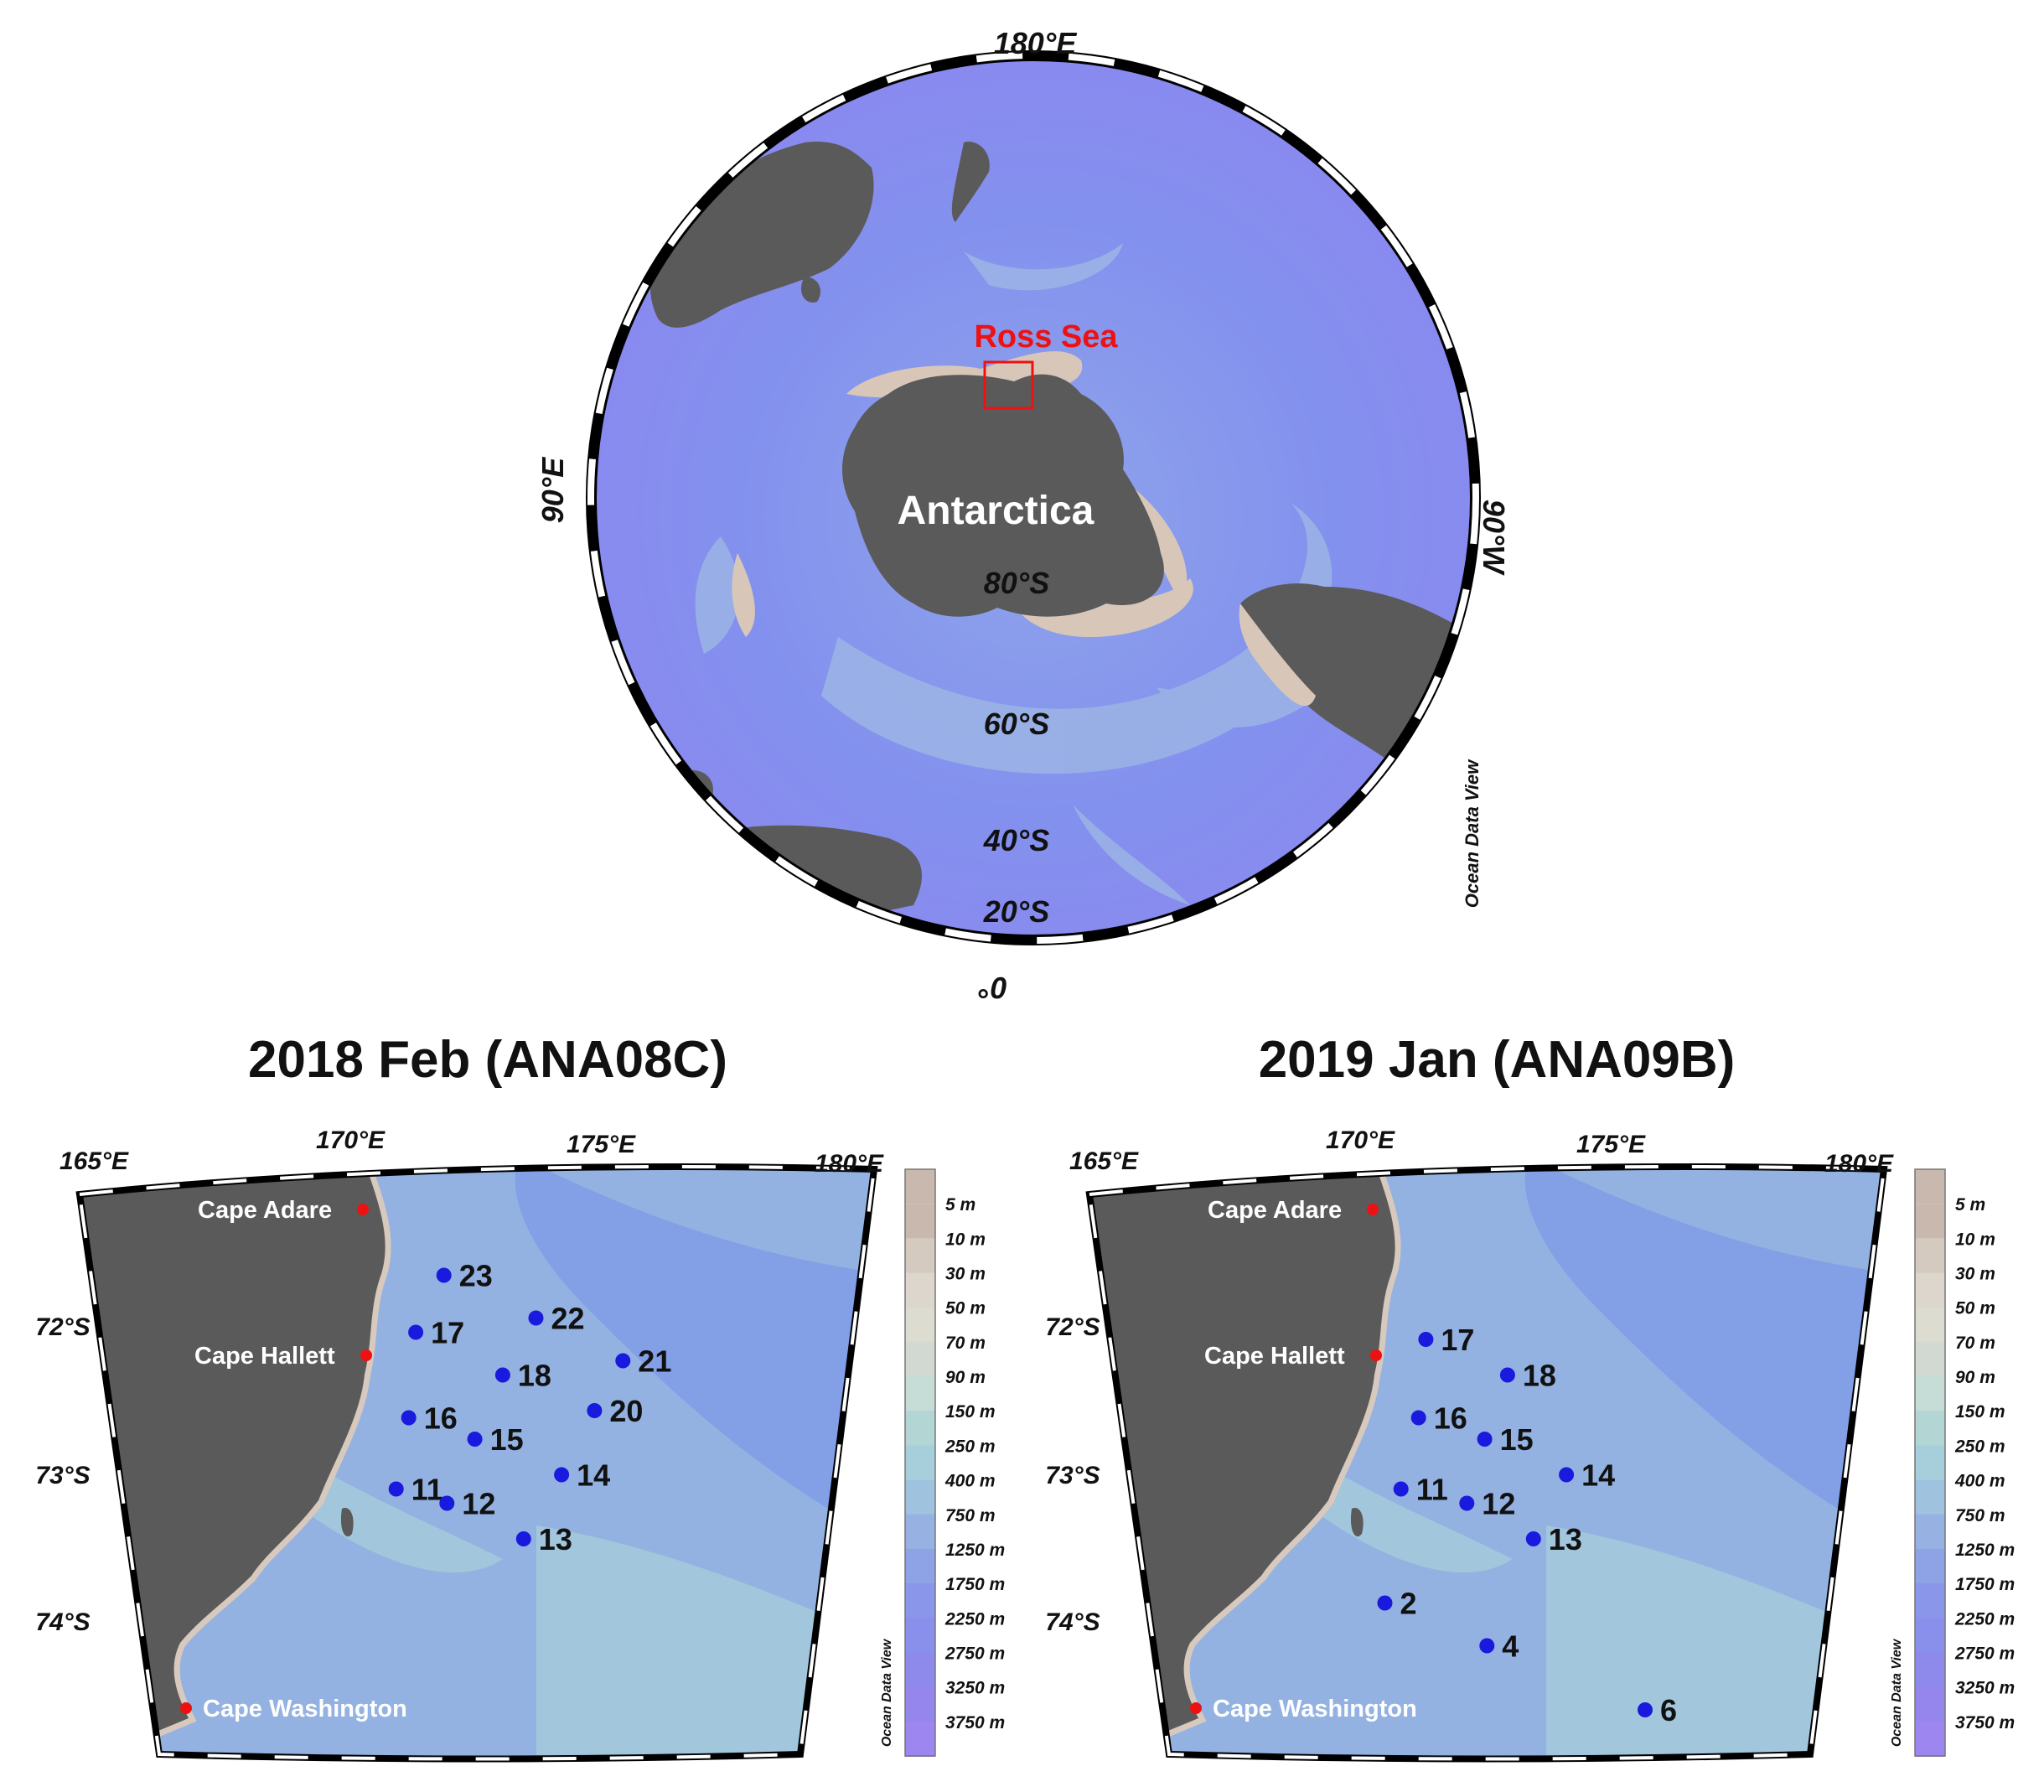  Describe the element at coordinates (1408, 1604) in the screenshot. I see `station-label: 2` at that location.